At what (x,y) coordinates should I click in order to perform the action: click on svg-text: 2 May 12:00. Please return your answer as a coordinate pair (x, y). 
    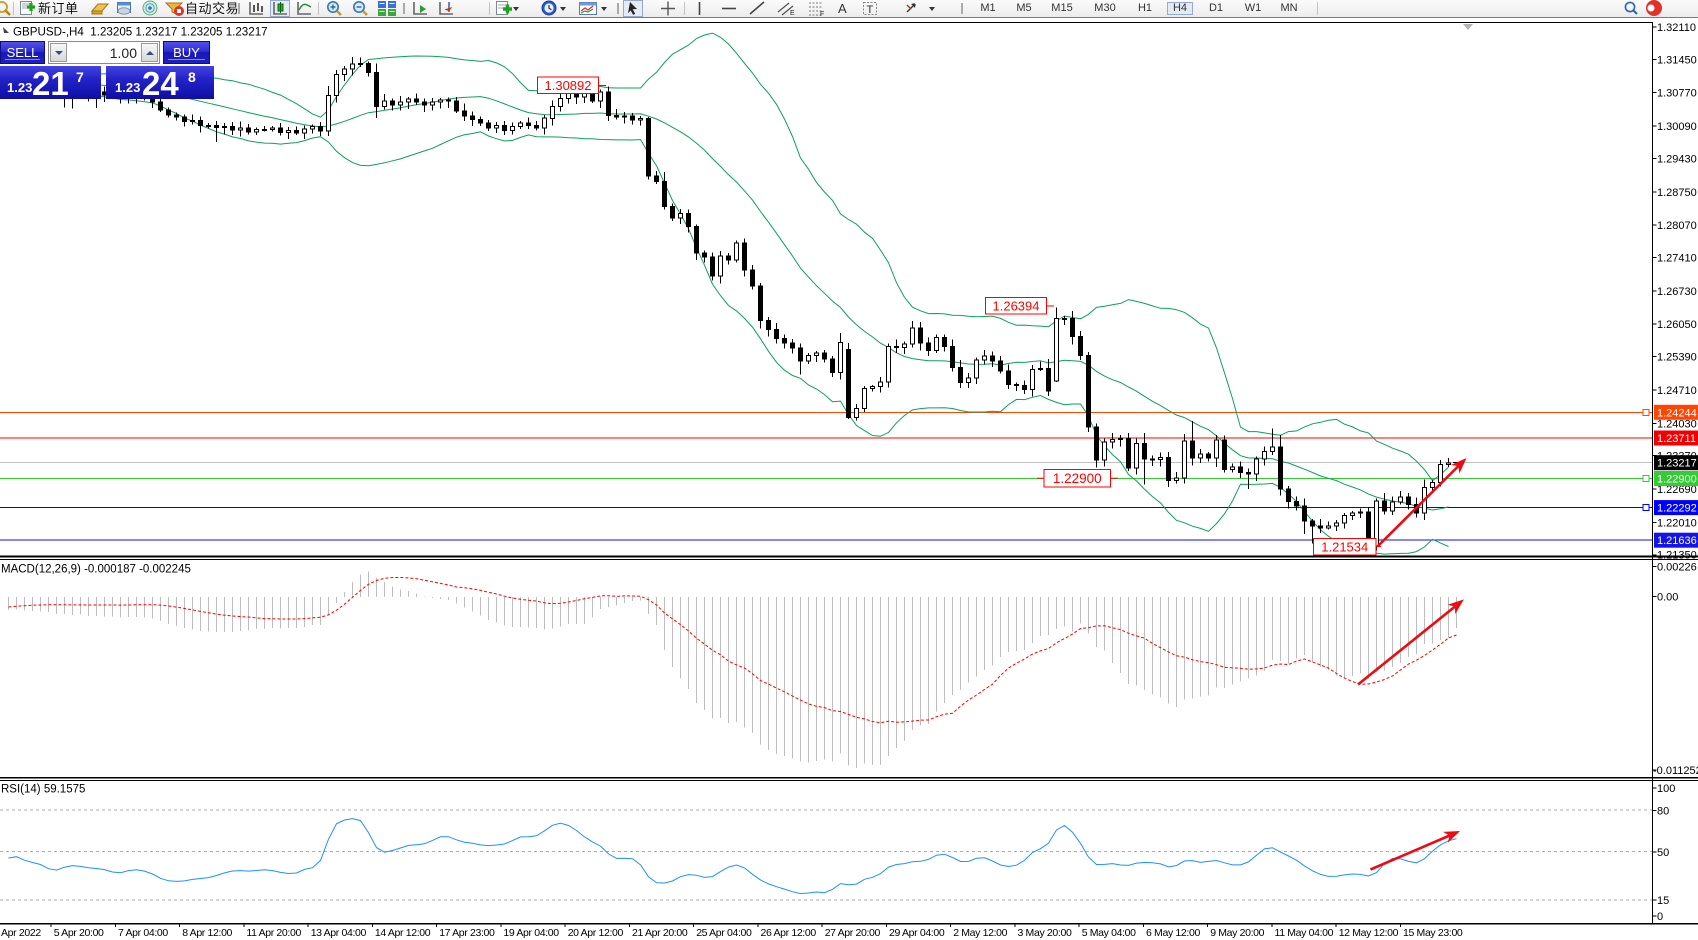
    Looking at the image, I should click on (980, 933).